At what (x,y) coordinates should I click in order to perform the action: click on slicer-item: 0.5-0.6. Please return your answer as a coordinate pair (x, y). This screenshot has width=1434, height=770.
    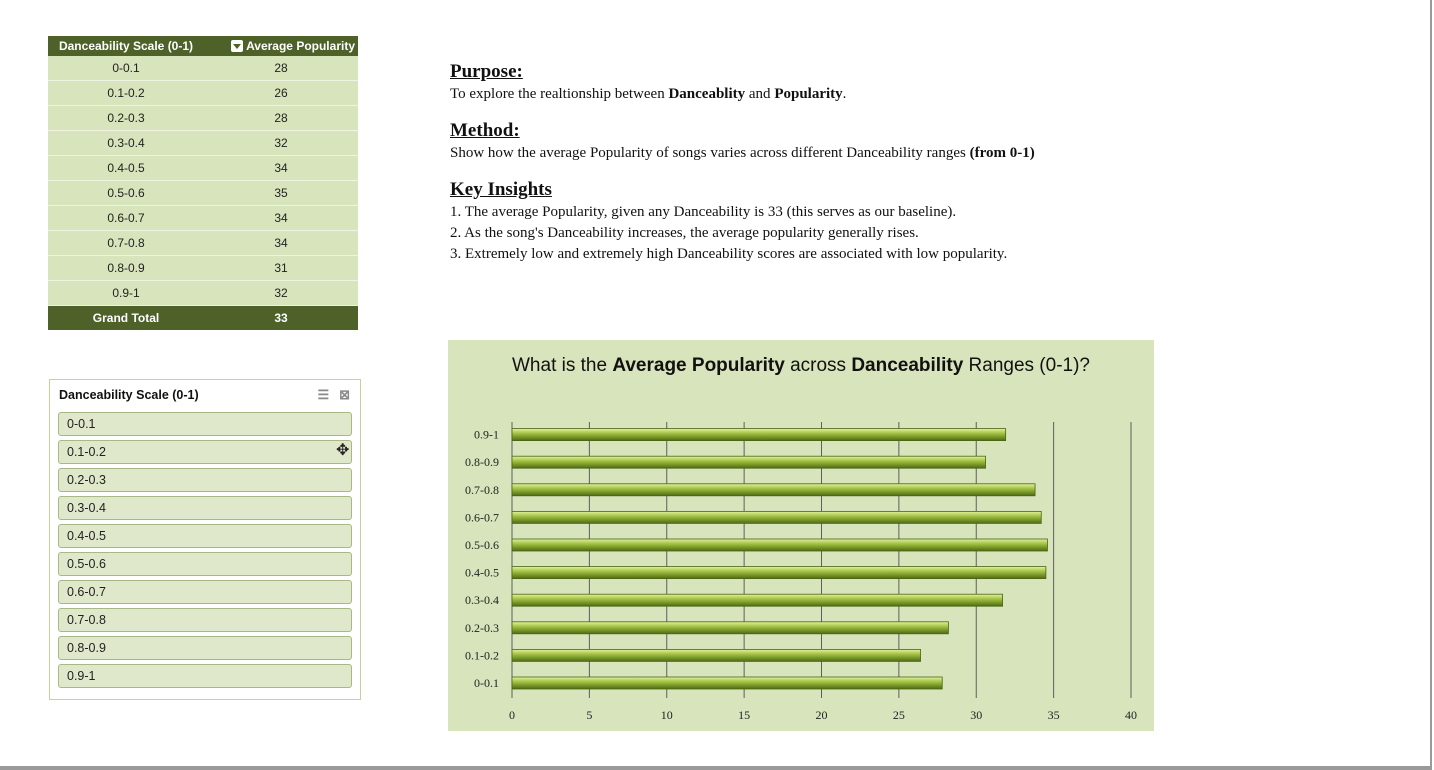
    Looking at the image, I should click on (205, 564).